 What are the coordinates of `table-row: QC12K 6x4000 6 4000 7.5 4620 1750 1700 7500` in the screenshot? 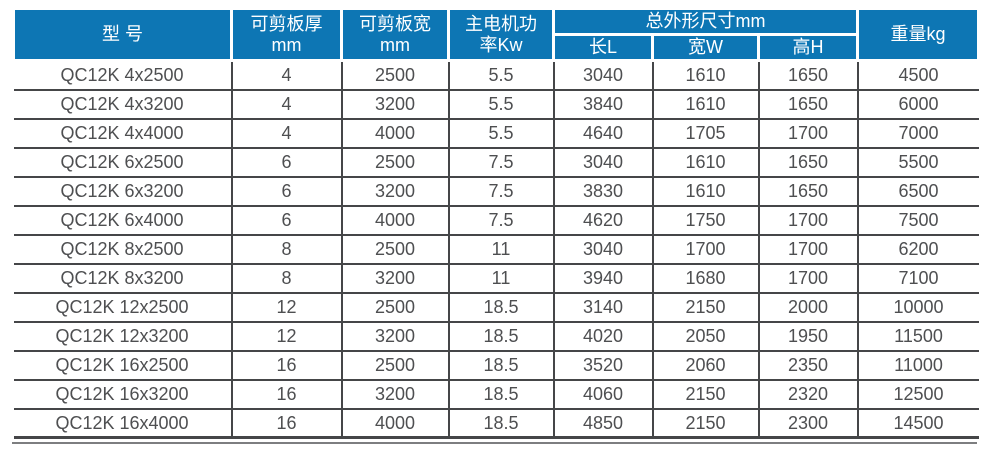 It's located at (496, 219).